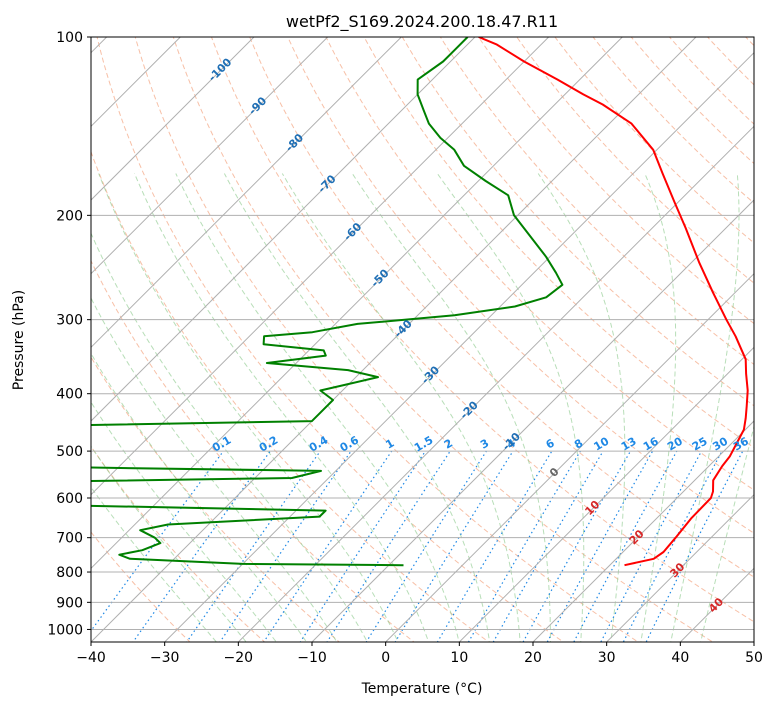 The width and height of the screenshot is (775, 708). What do you see at coordinates (91, 658) in the screenshot?
I see `x-tick-label: −40` at bounding box center [91, 658].